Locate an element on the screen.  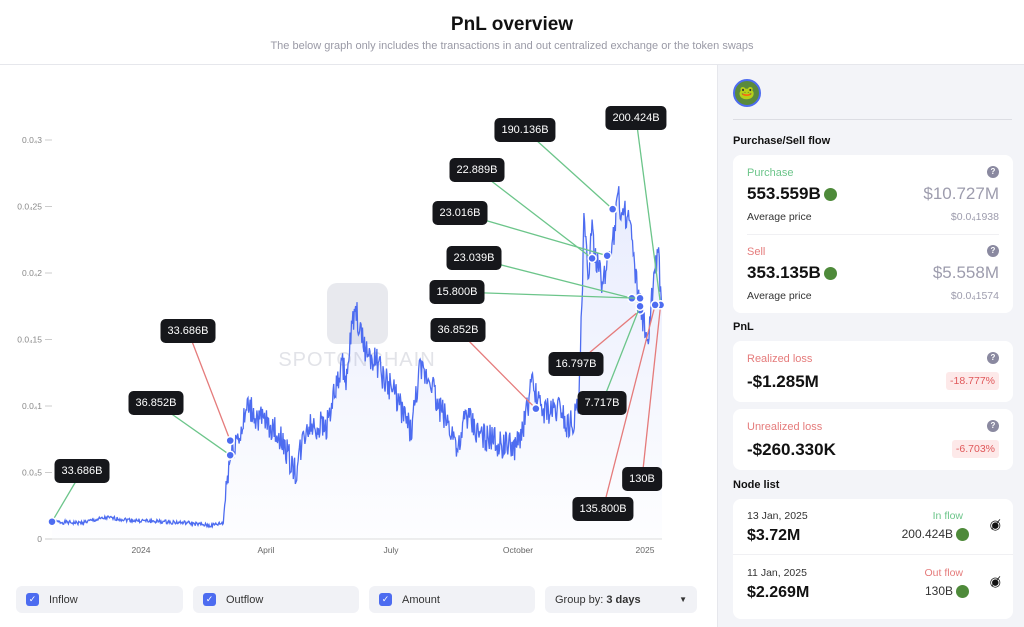
node-label-in: 36.852B is located at coordinates (156, 403).